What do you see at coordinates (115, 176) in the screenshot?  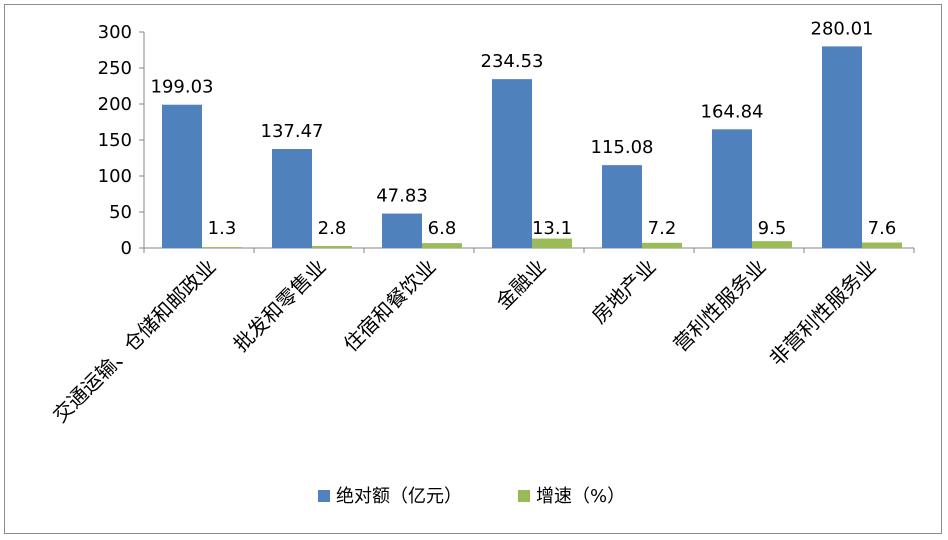 I see `y-tick-label: 100` at bounding box center [115, 176].